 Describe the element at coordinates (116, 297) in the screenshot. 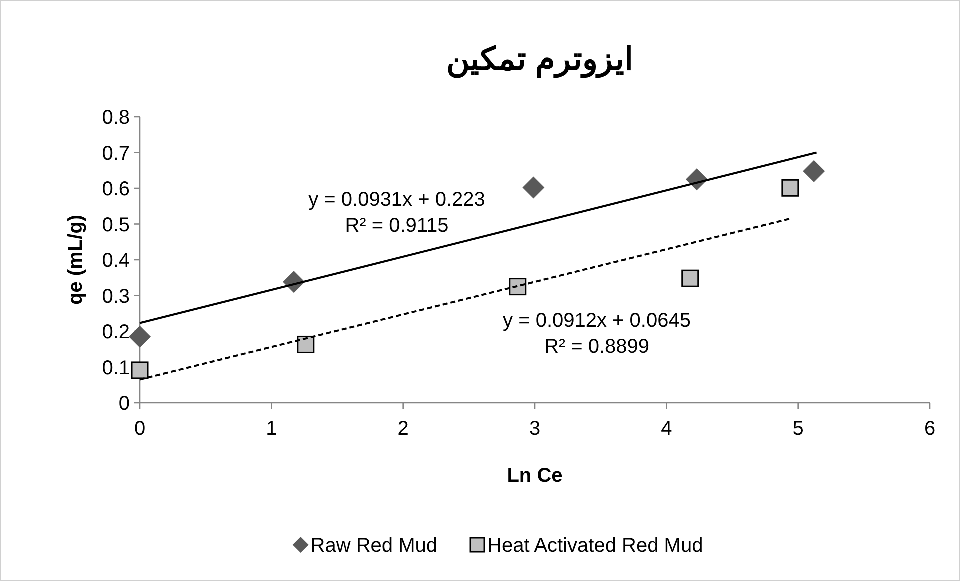

I see `y-tick-label: 0.3` at that location.